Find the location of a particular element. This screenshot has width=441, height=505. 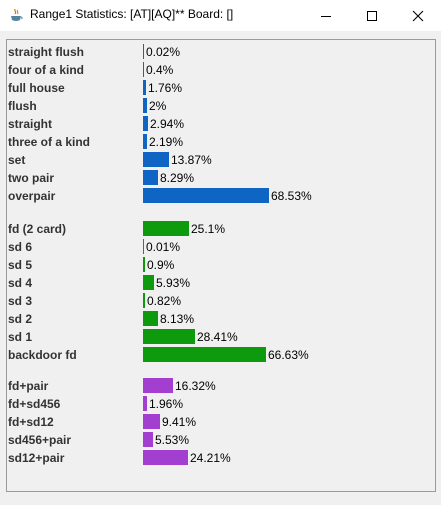

minimize-icon is located at coordinates (326, 16).